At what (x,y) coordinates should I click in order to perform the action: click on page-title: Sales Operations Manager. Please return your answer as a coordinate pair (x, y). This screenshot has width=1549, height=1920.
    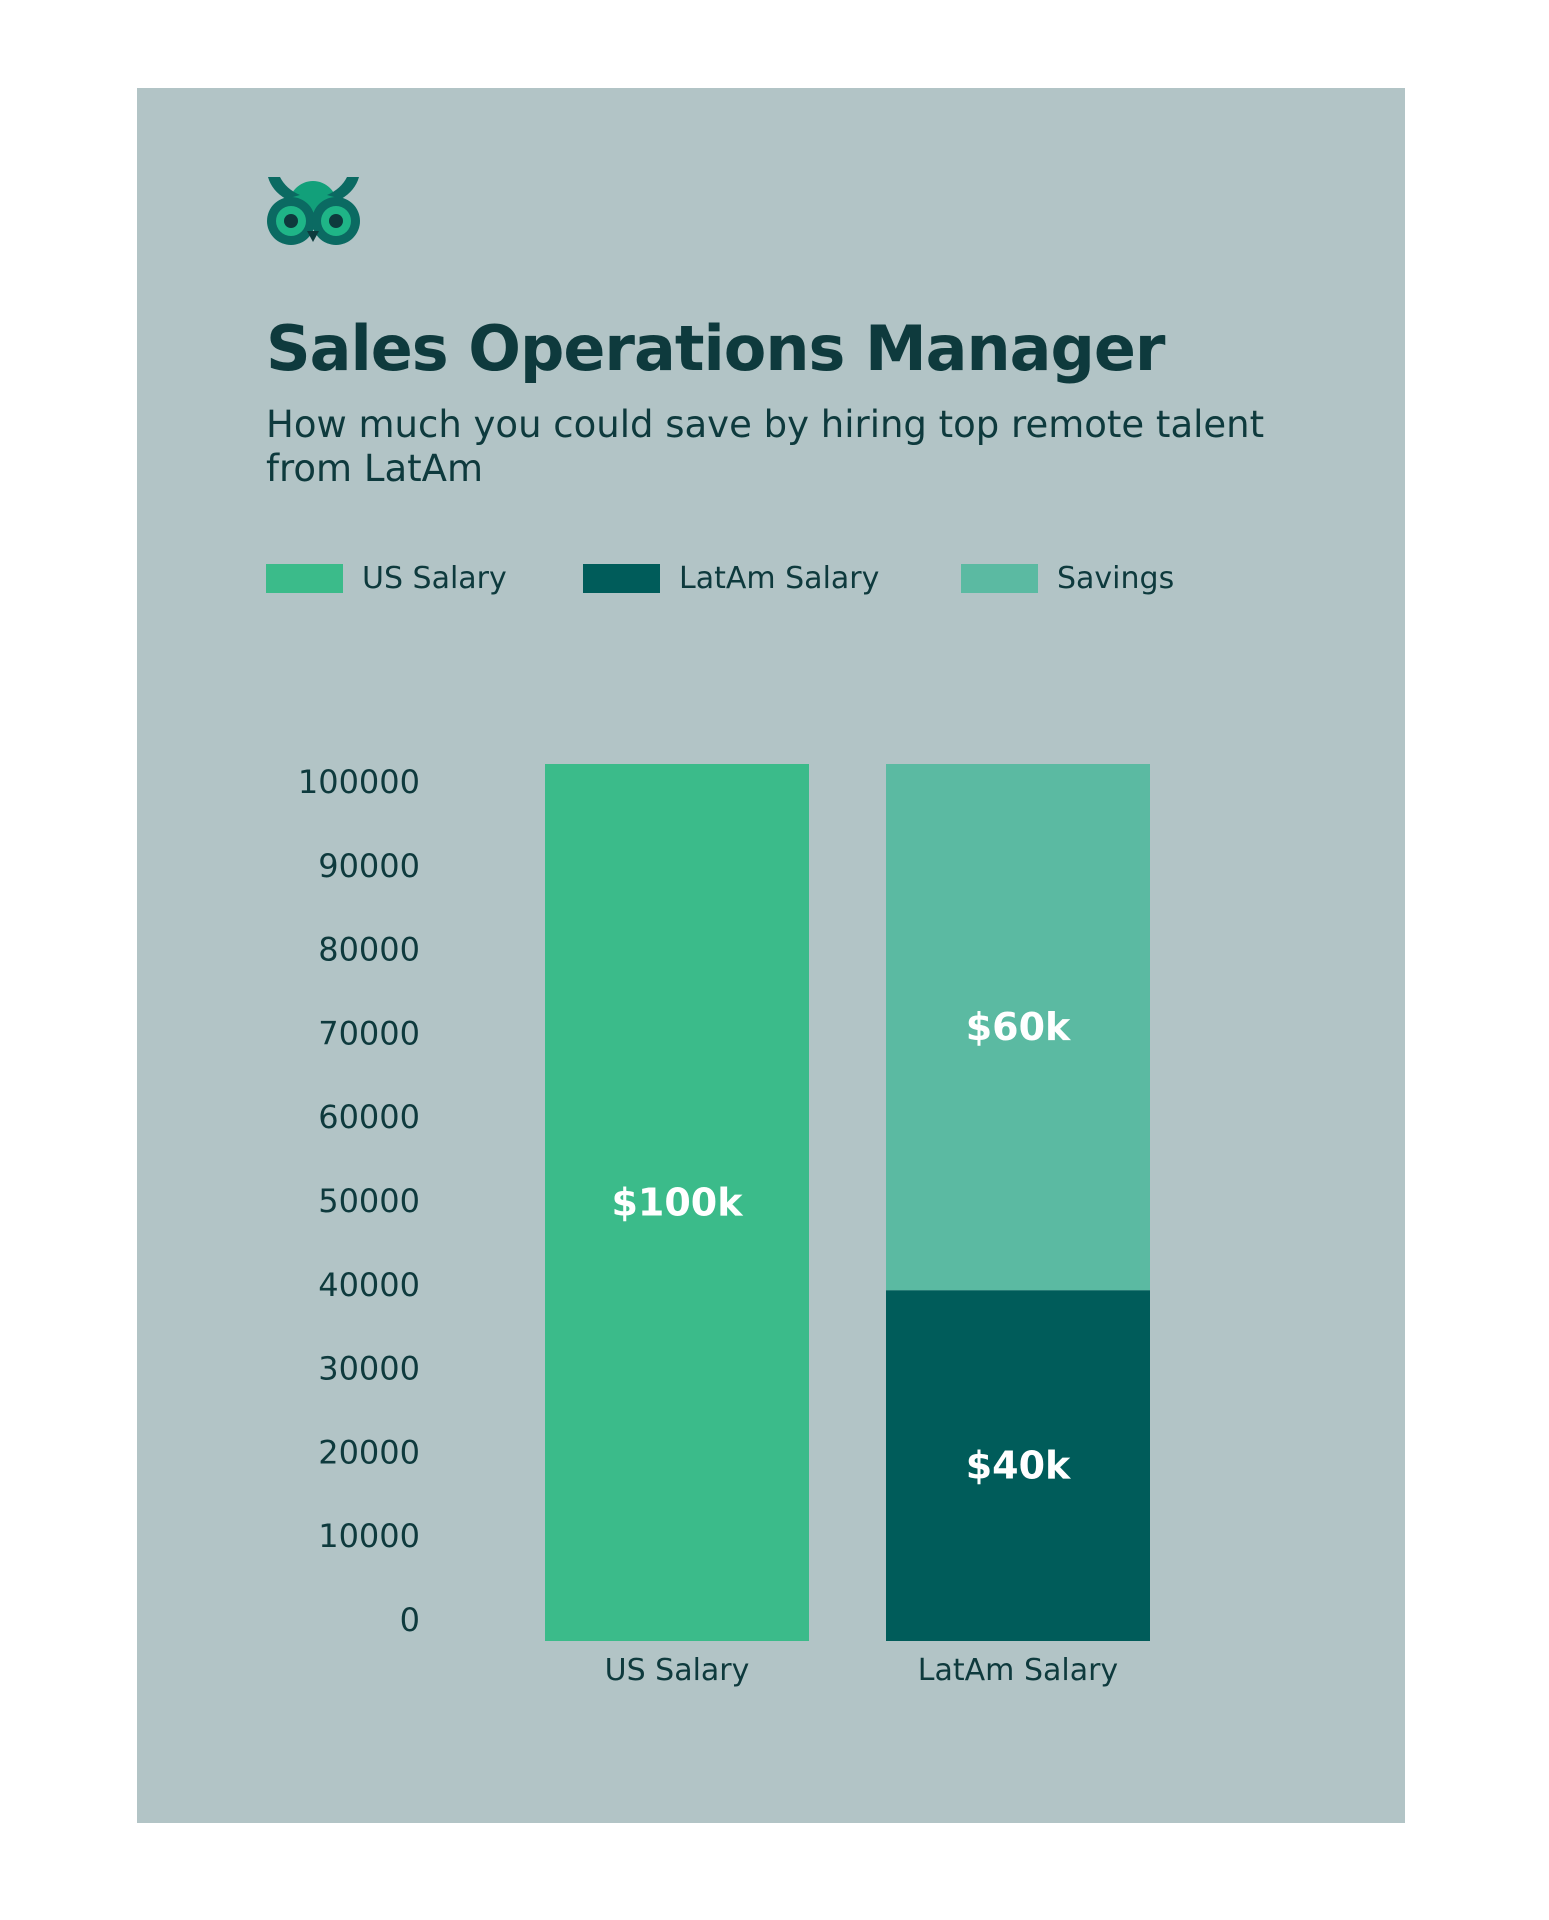
    Looking at the image, I should click on (715, 348).